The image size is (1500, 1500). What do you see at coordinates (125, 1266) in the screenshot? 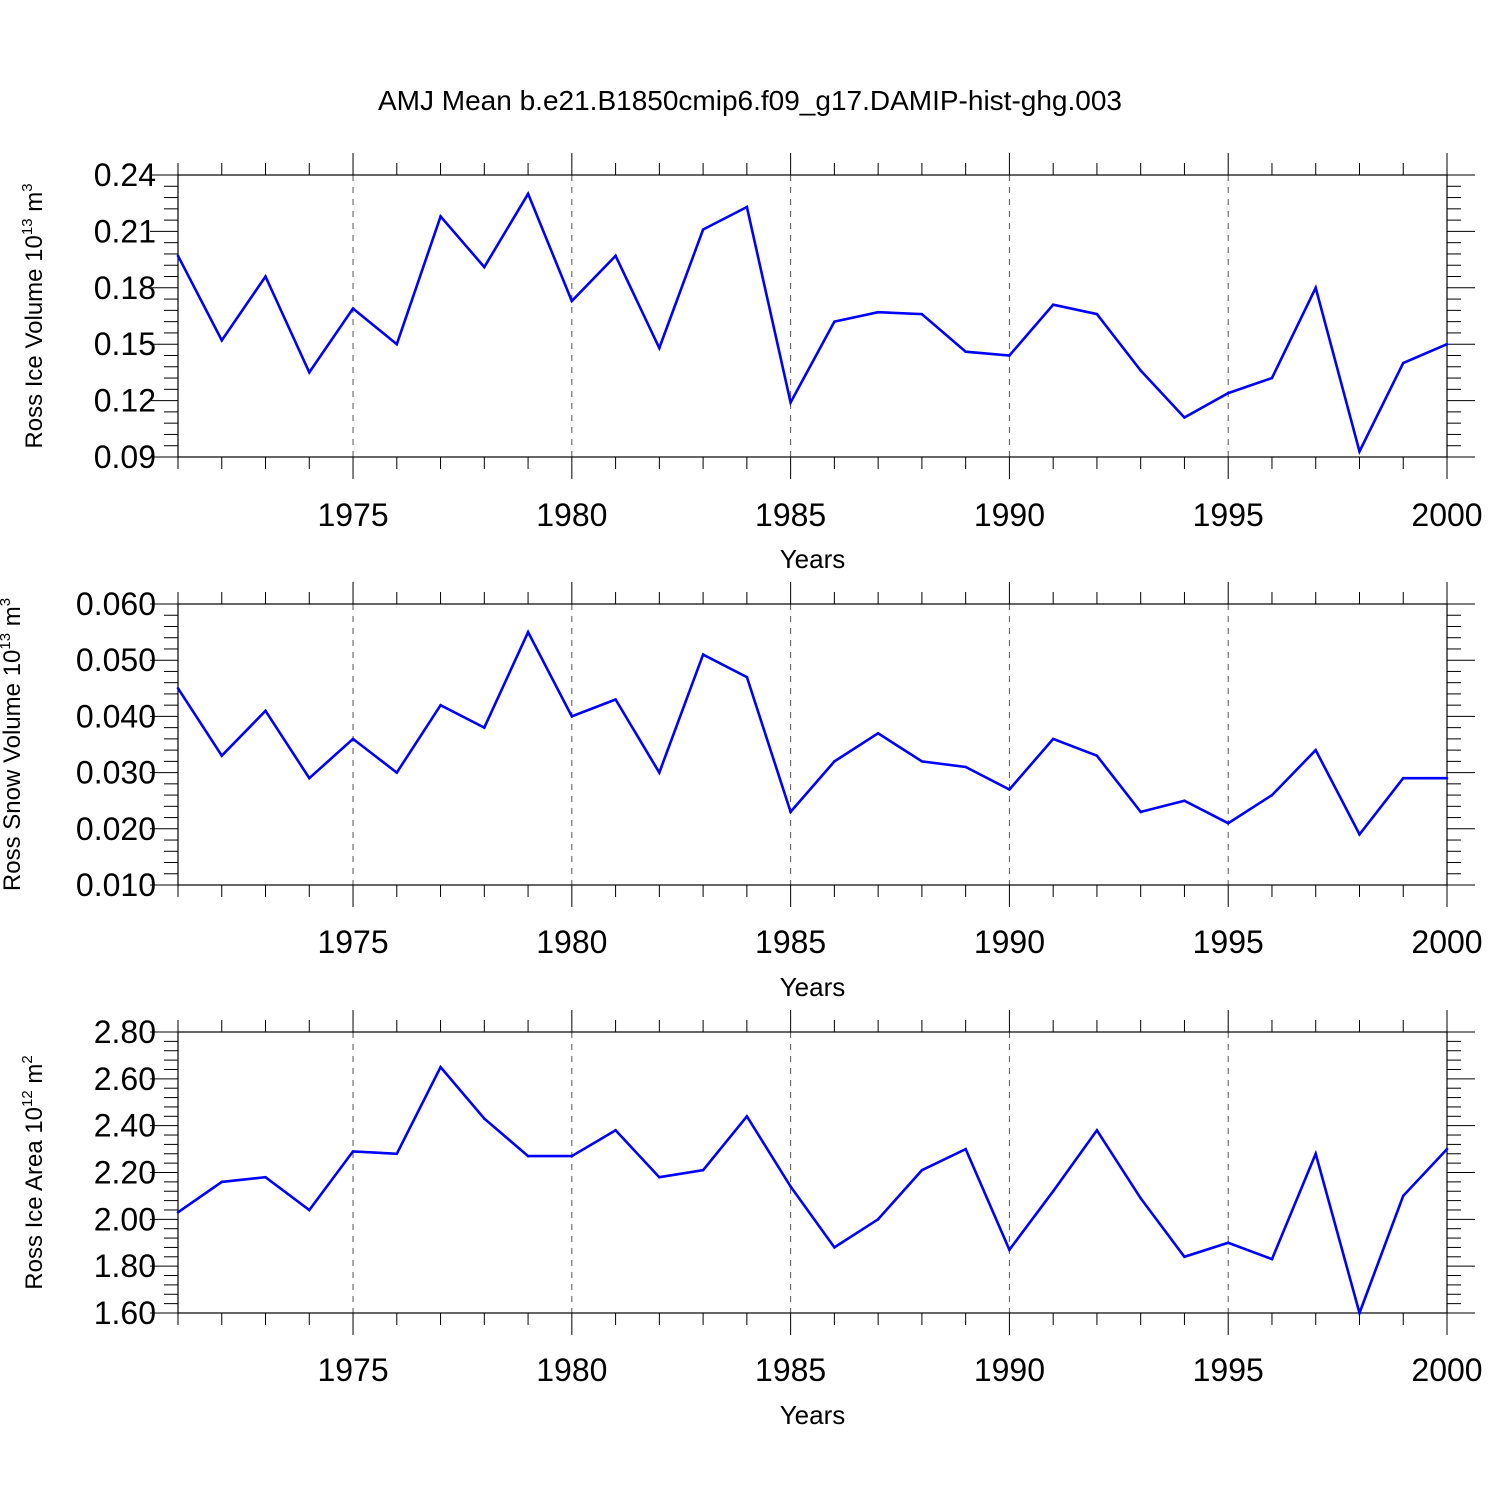
I see `y-tick-label: 1.80` at bounding box center [125, 1266].